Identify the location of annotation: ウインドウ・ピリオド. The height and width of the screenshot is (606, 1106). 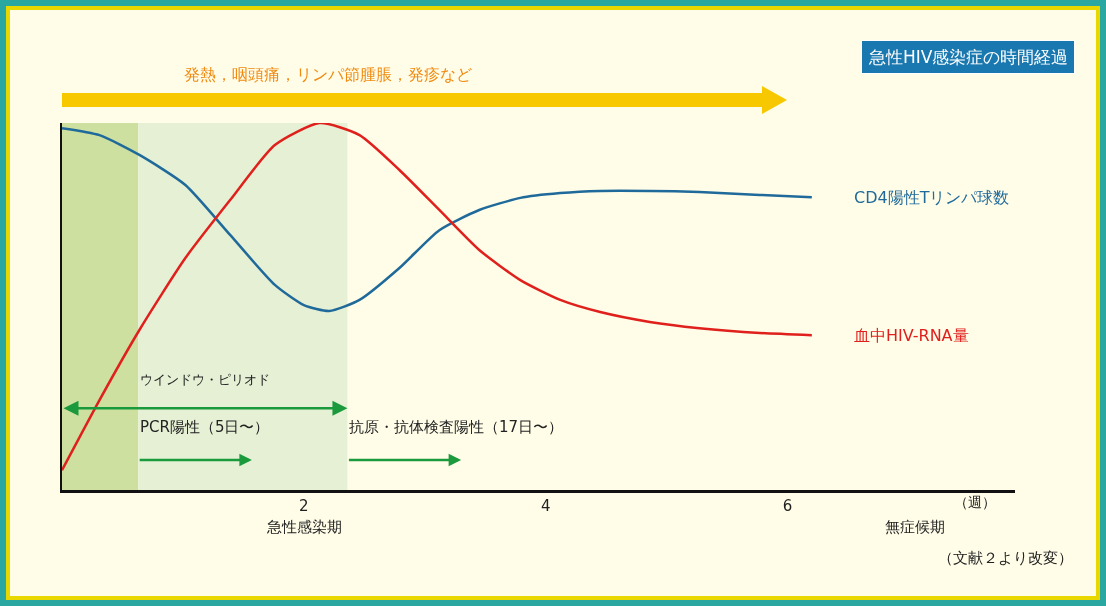
(205, 379).